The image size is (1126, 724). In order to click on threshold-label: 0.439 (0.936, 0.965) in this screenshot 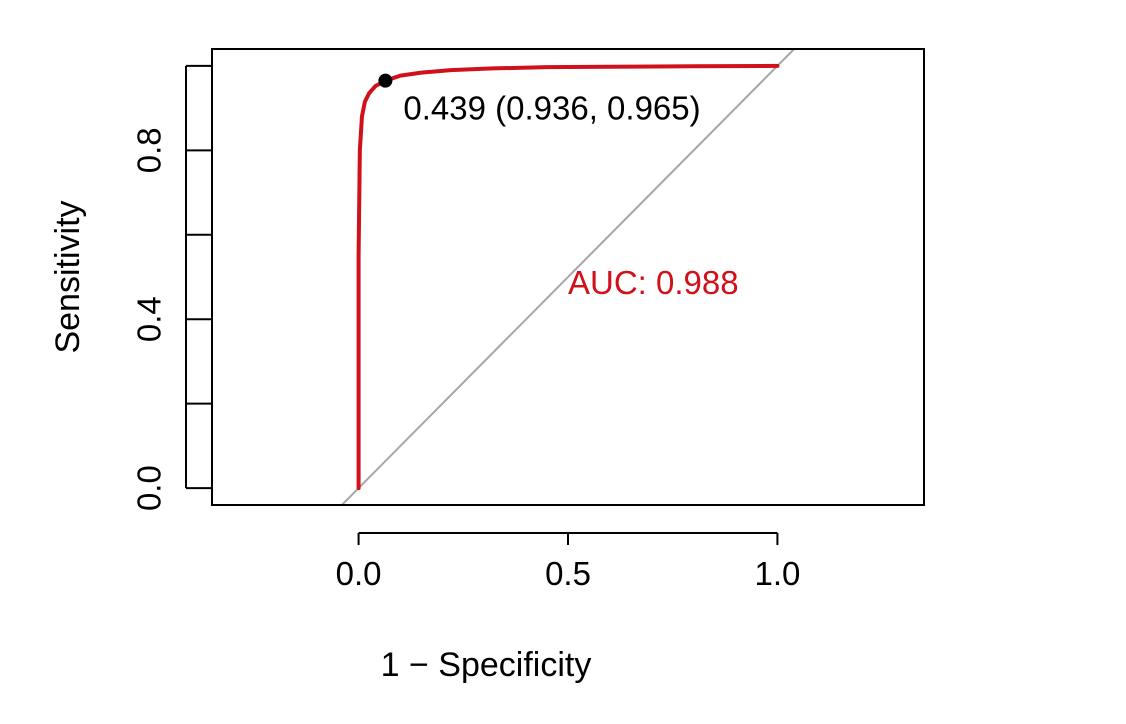, I will do `click(551, 108)`.